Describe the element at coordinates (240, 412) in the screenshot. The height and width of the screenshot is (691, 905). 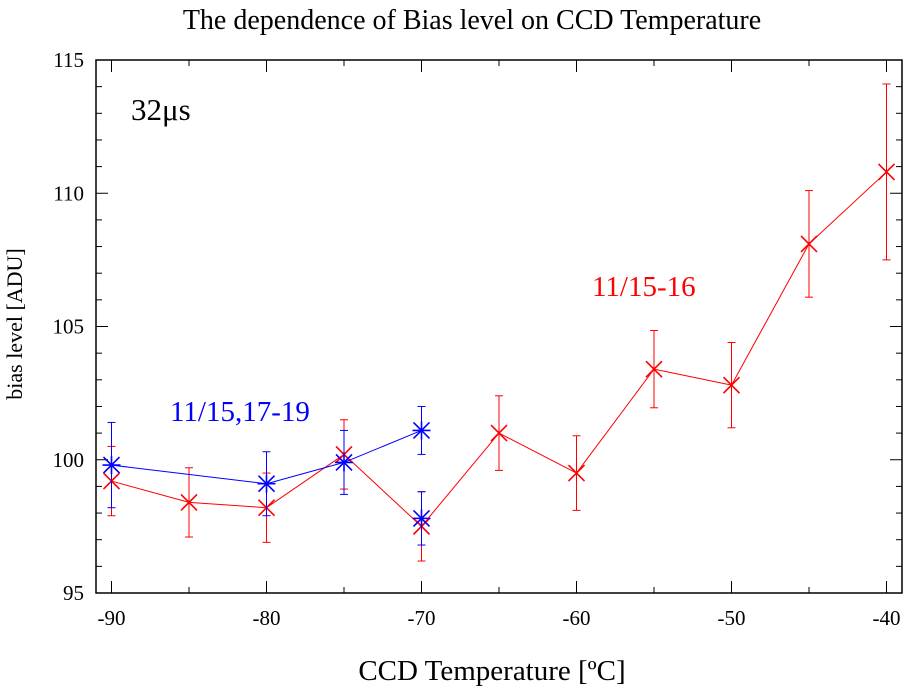
I see `series-label-blue: 11/15,17-19` at that location.